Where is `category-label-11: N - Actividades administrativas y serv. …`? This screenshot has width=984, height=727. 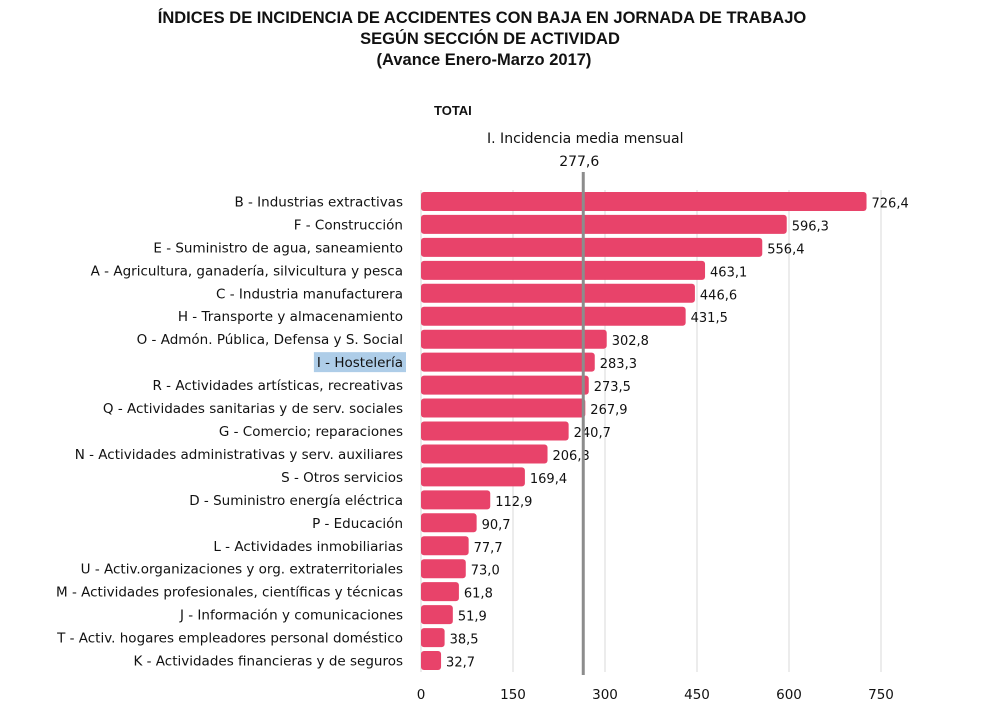 category-label-11: N - Actividades administrativas y serv. … is located at coordinates (239, 455).